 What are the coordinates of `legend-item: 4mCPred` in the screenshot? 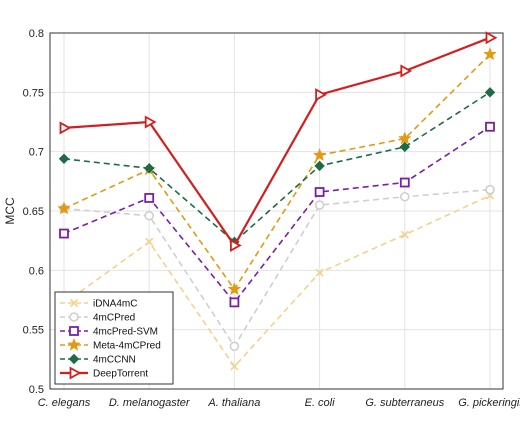 It's located at (97, 318).